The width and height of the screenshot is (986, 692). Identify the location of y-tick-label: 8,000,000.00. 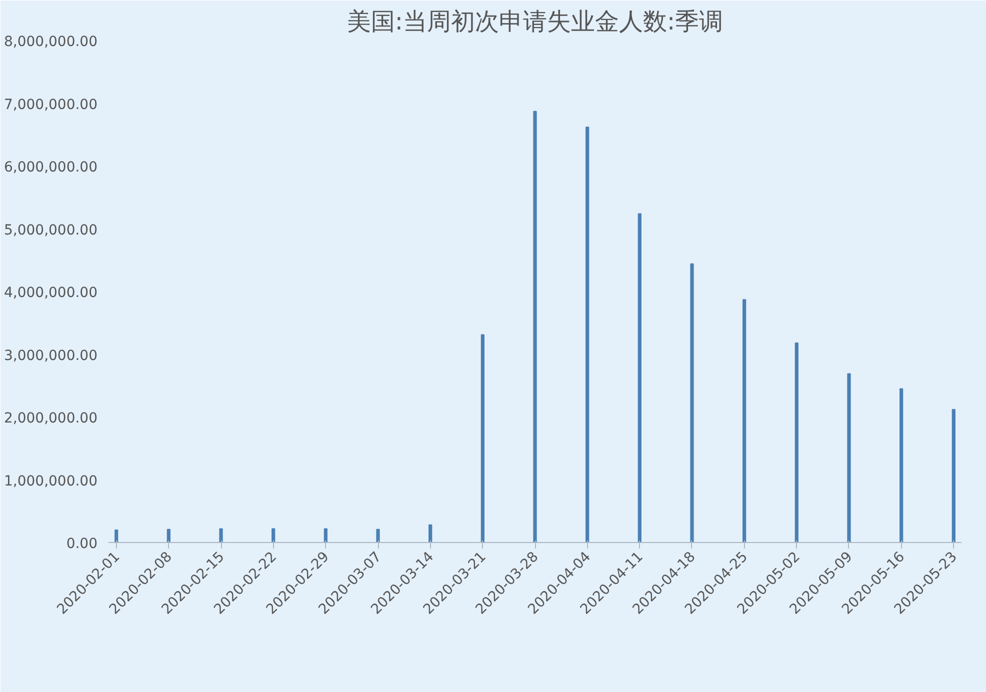
(51, 42).